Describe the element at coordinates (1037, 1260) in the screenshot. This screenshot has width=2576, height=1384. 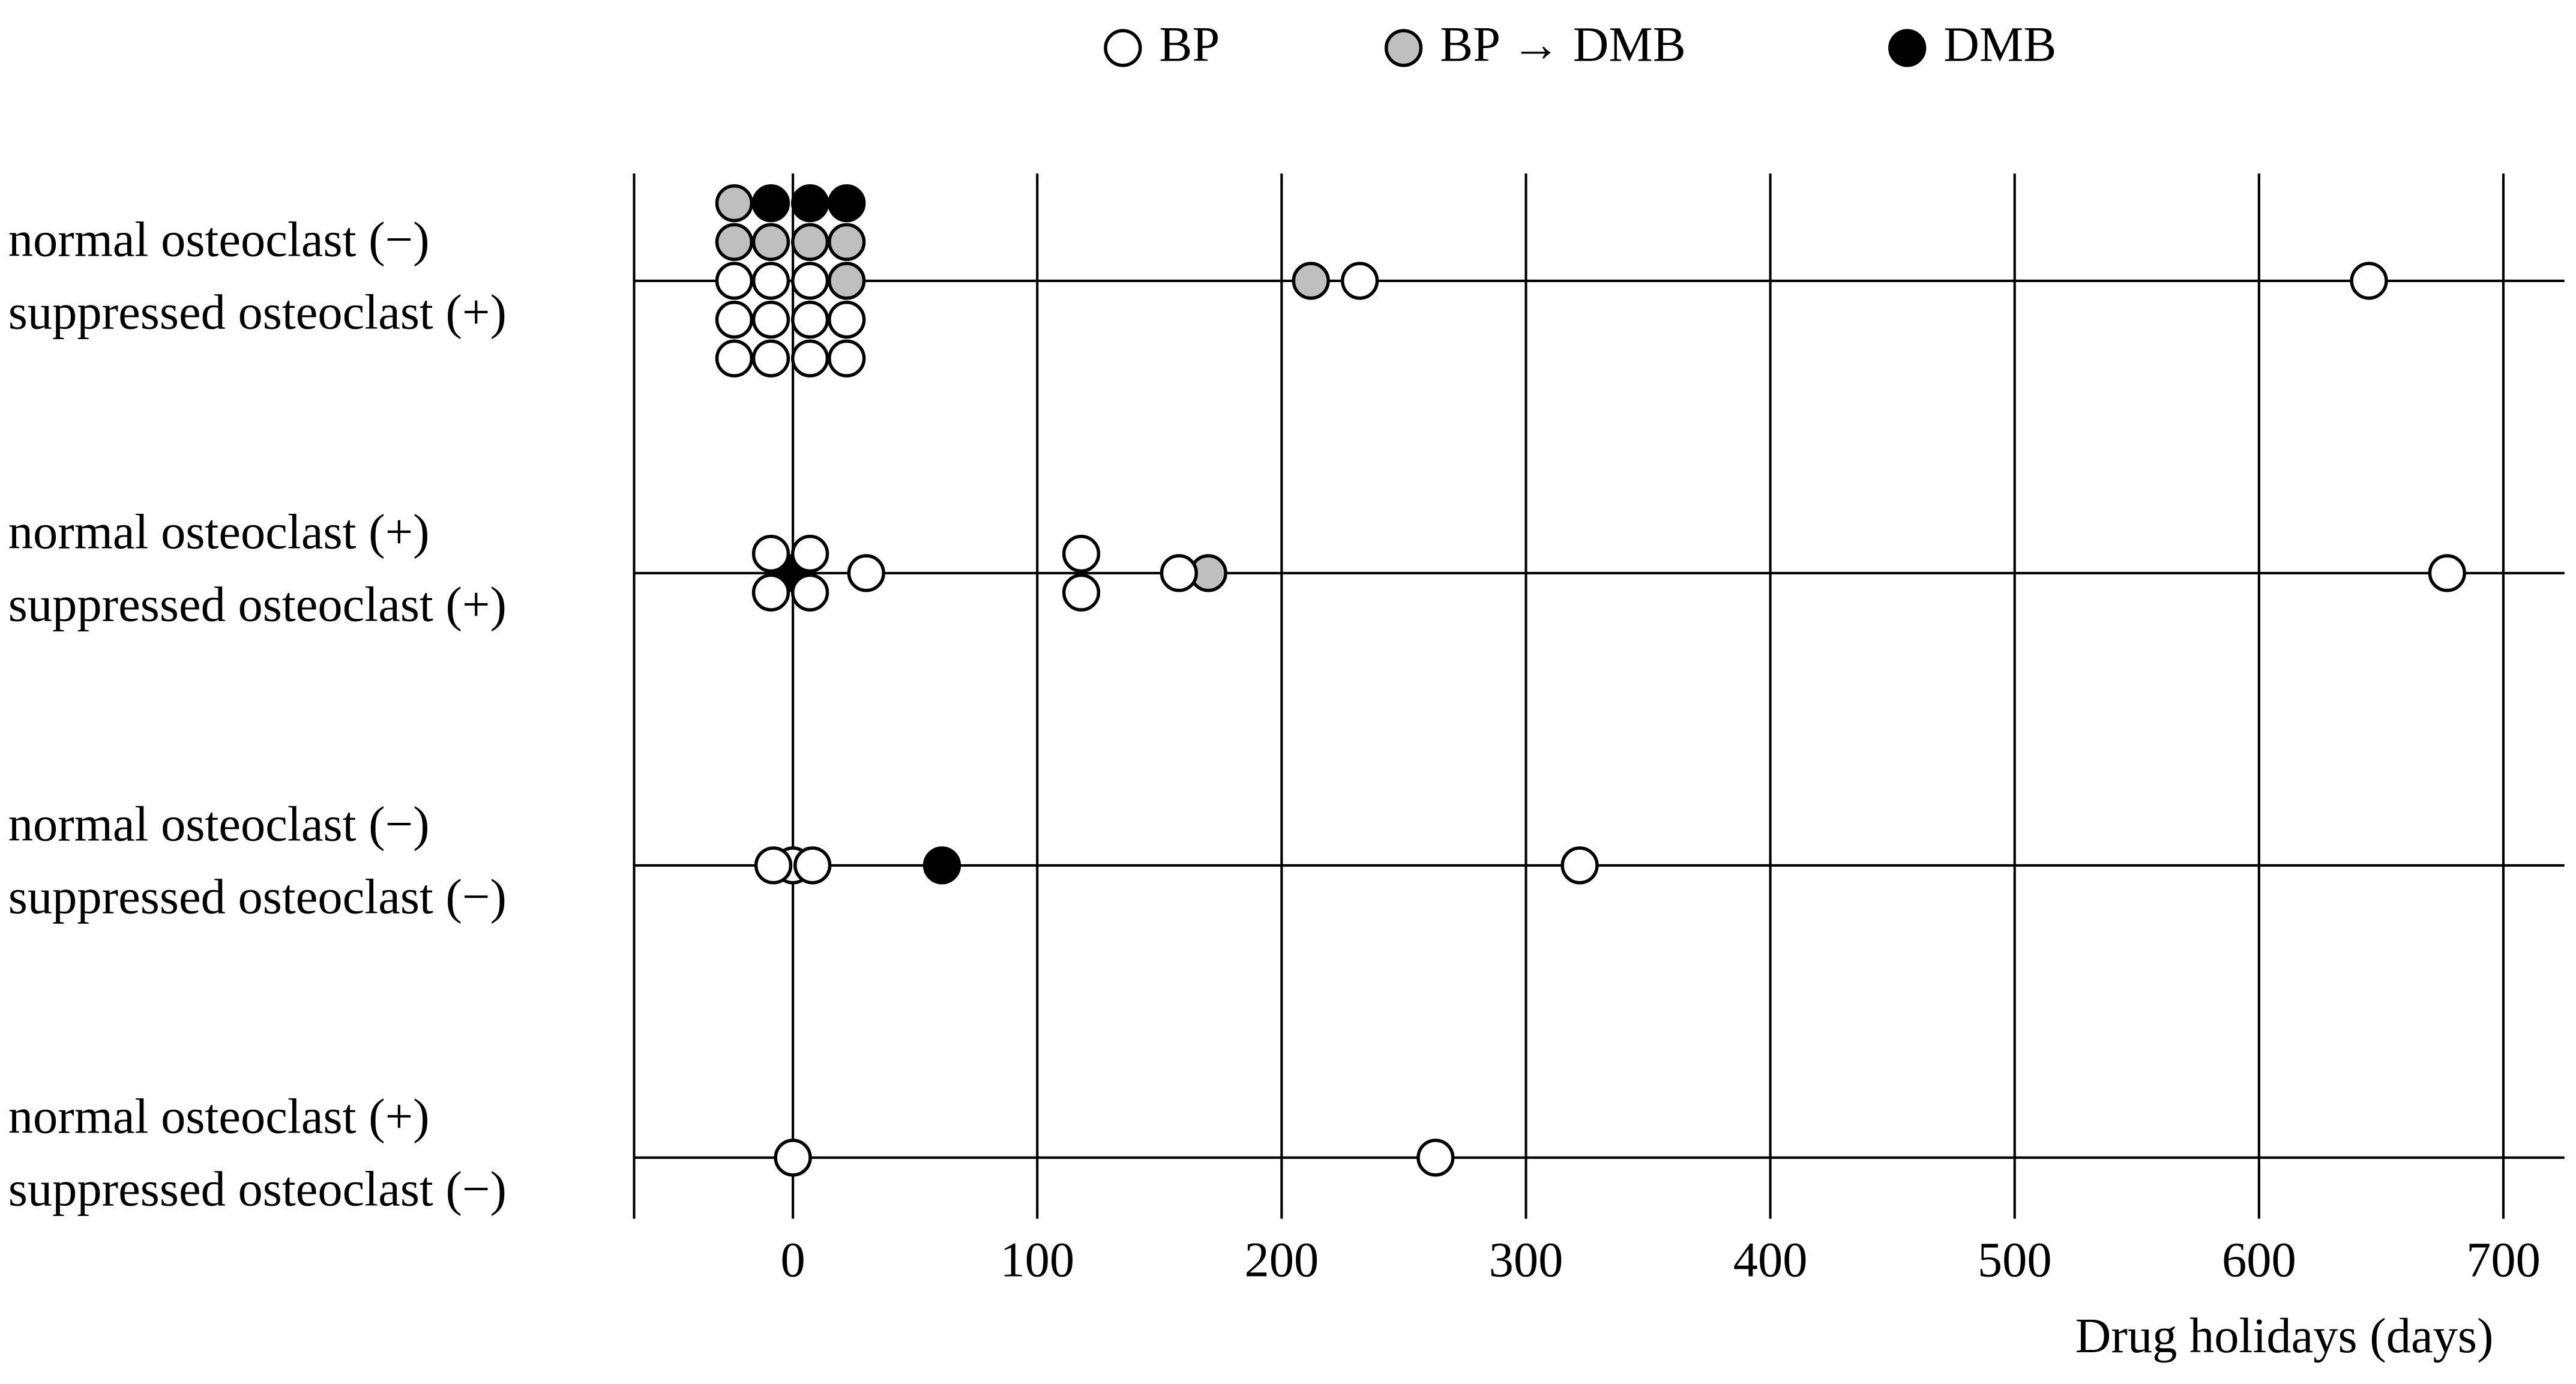
I see `x-tick-label: 100` at that location.